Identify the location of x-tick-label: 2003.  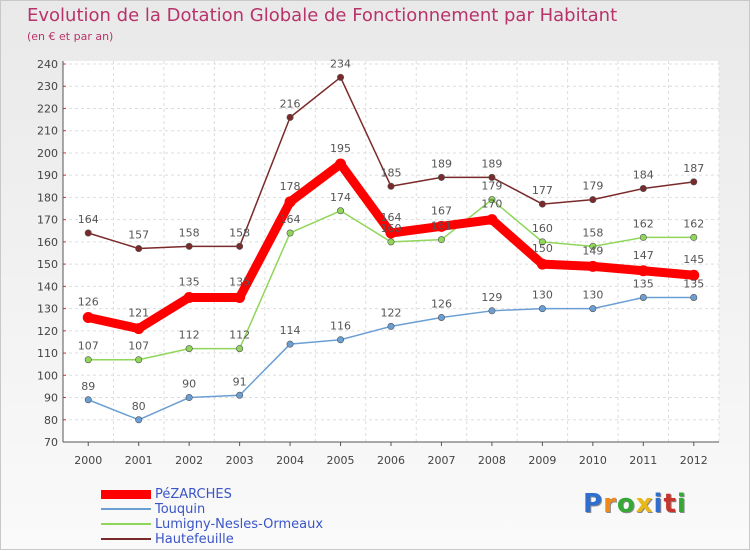
(240, 460).